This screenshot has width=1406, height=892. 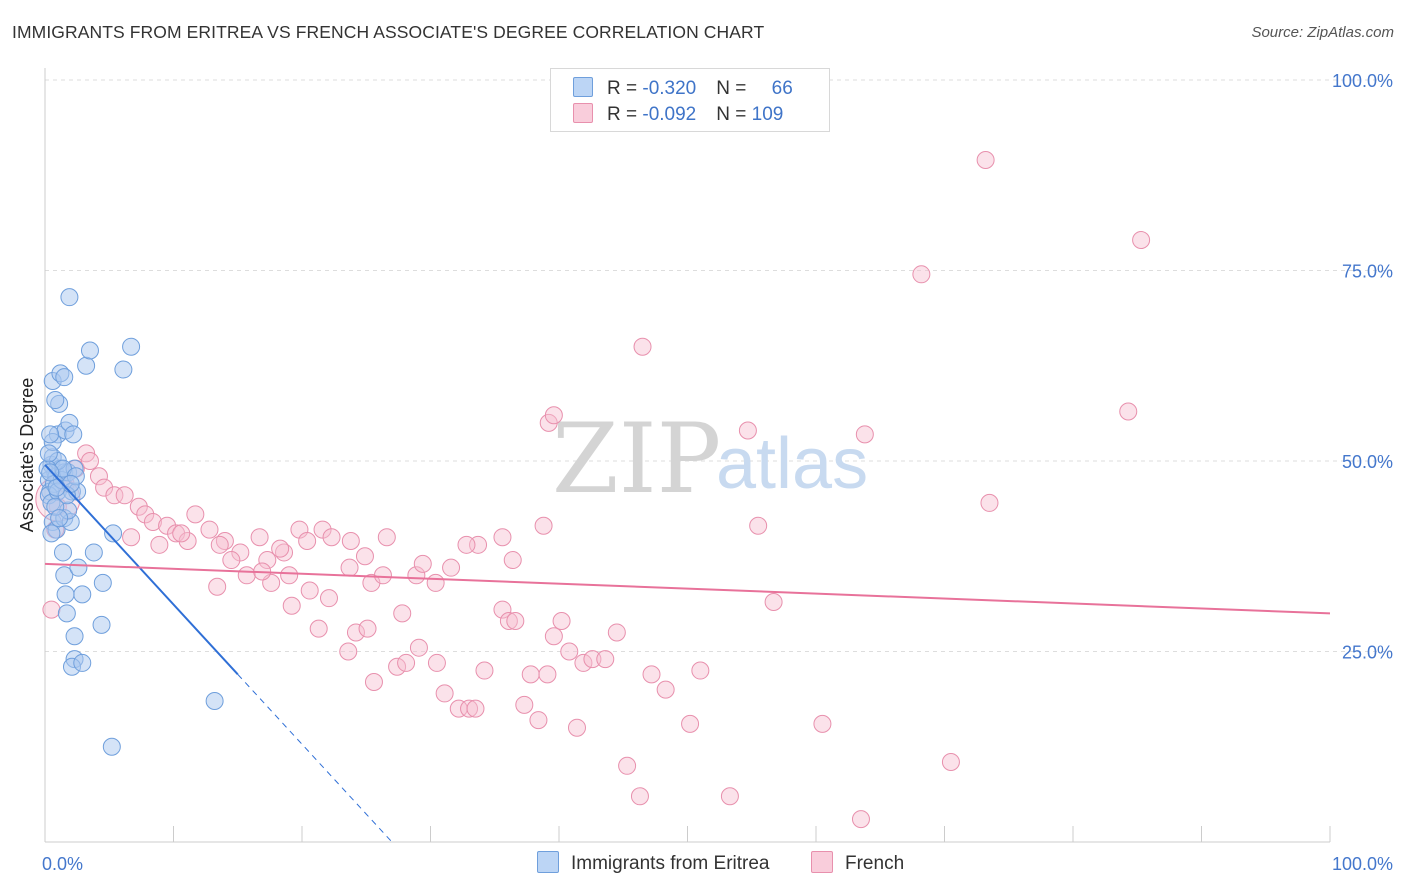 I want to click on y-tick-label: 100.0%, so click(x=1362, y=81).